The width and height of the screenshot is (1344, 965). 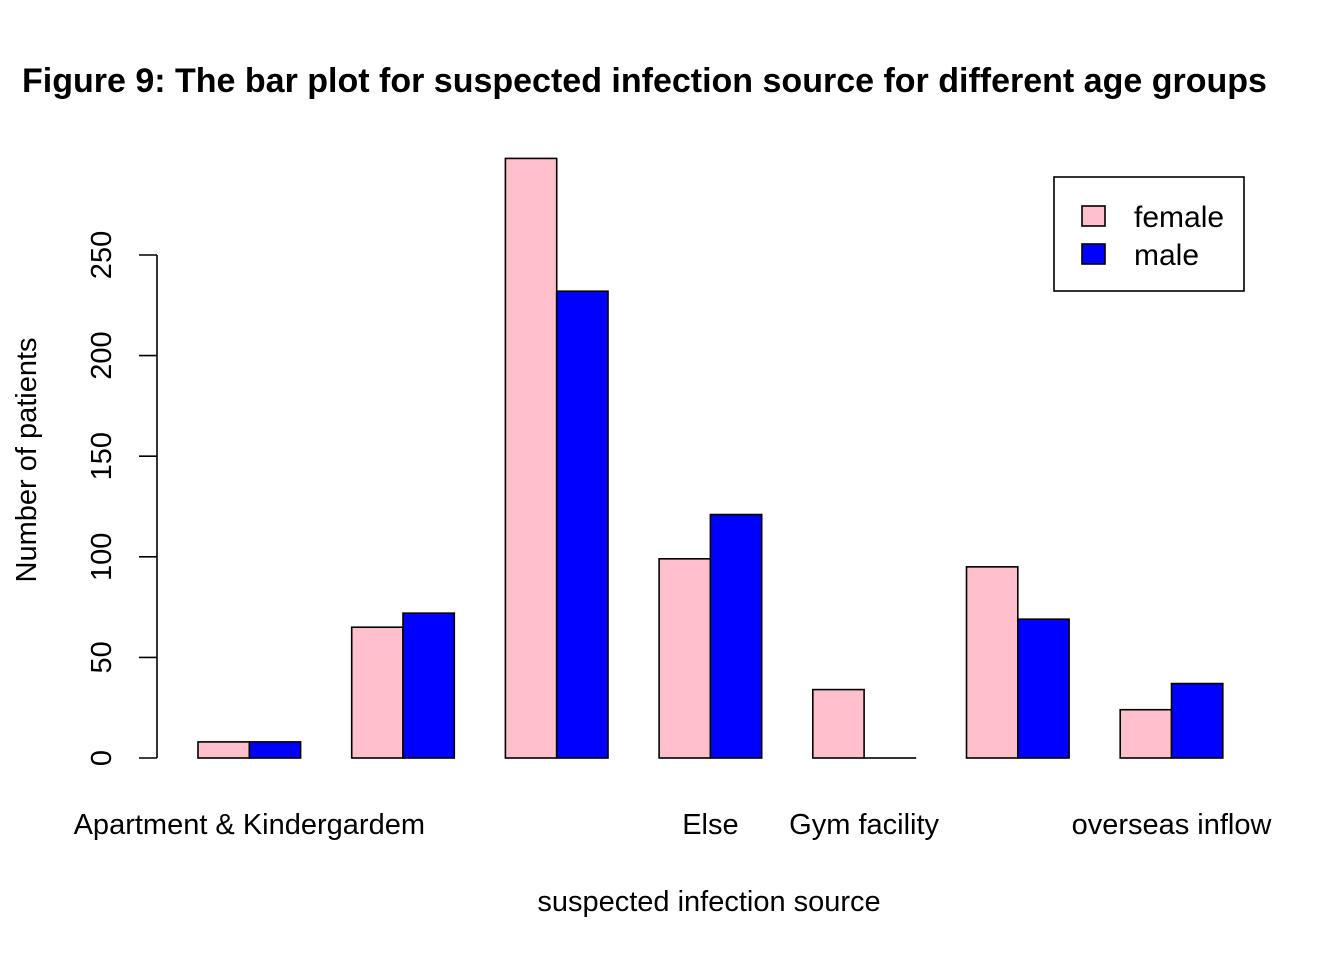 What do you see at coordinates (102, 657) in the screenshot?
I see `y-tick-label: 50` at bounding box center [102, 657].